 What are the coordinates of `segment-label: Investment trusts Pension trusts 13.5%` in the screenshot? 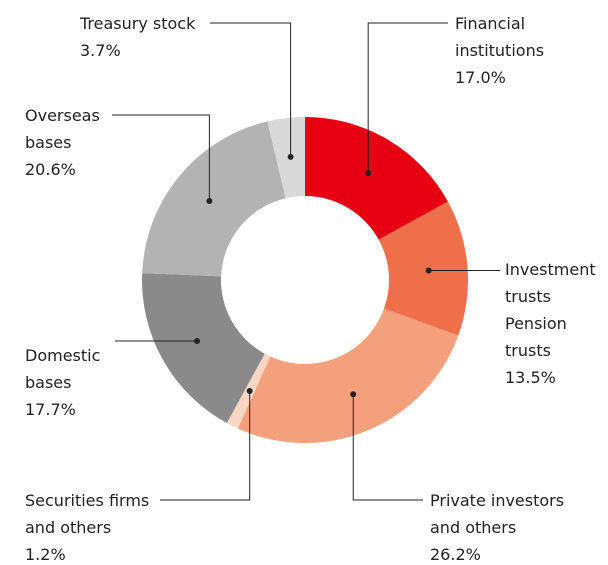 It's located at (555, 323).